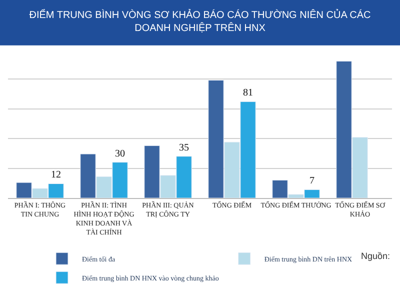  What do you see at coordinates (120, 154) in the screenshot?
I see `data-label: 30` at bounding box center [120, 154].